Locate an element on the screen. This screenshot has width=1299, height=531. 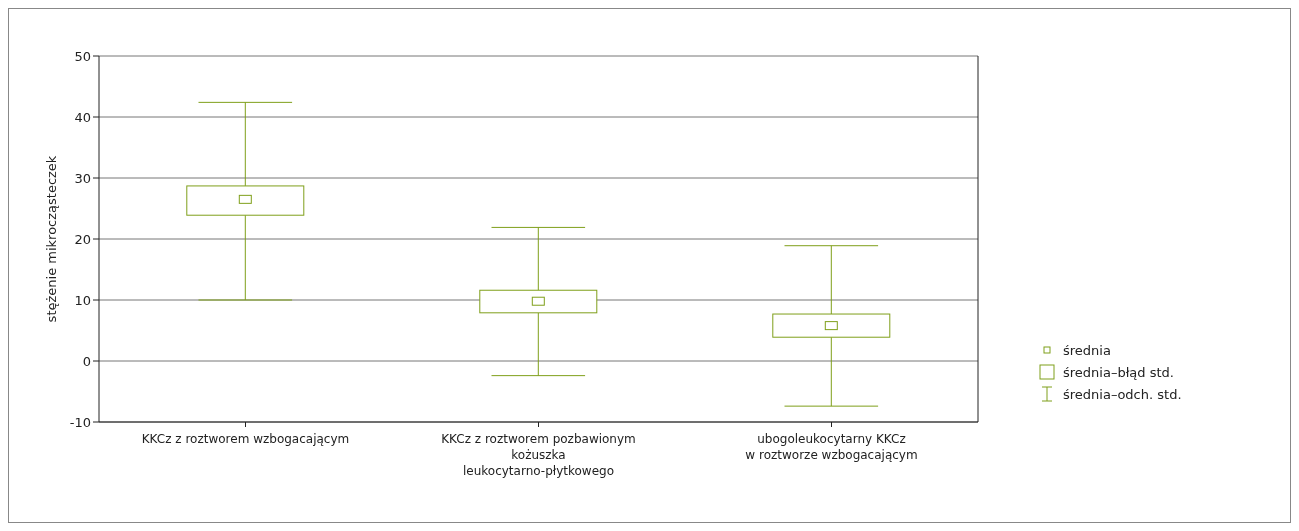
y-tick-label: 0 is located at coordinates (86, 361).